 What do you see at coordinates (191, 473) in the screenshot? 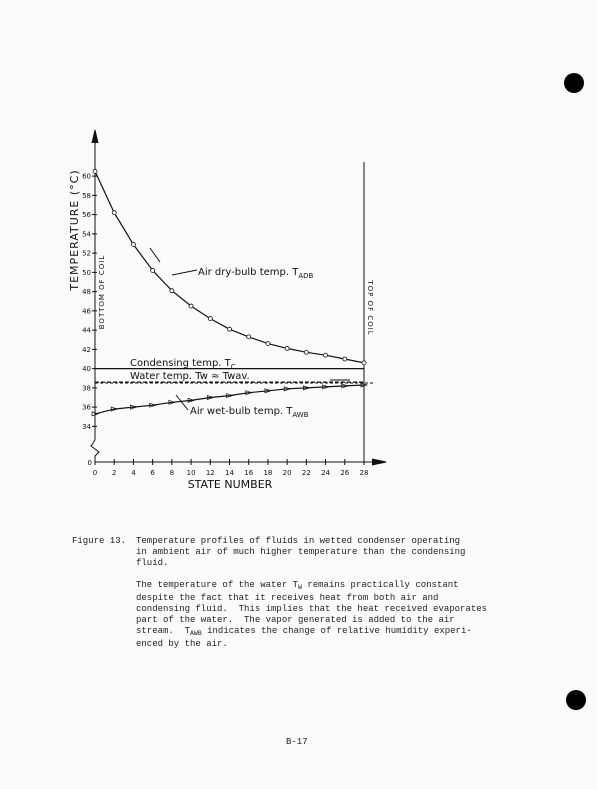
I see `x-tick-label: 10` at bounding box center [191, 473].